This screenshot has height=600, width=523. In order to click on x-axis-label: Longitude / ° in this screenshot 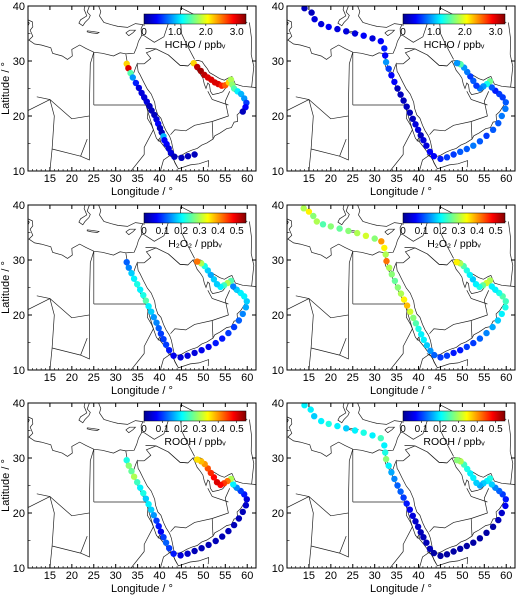, I will do `click(401, 391)`.